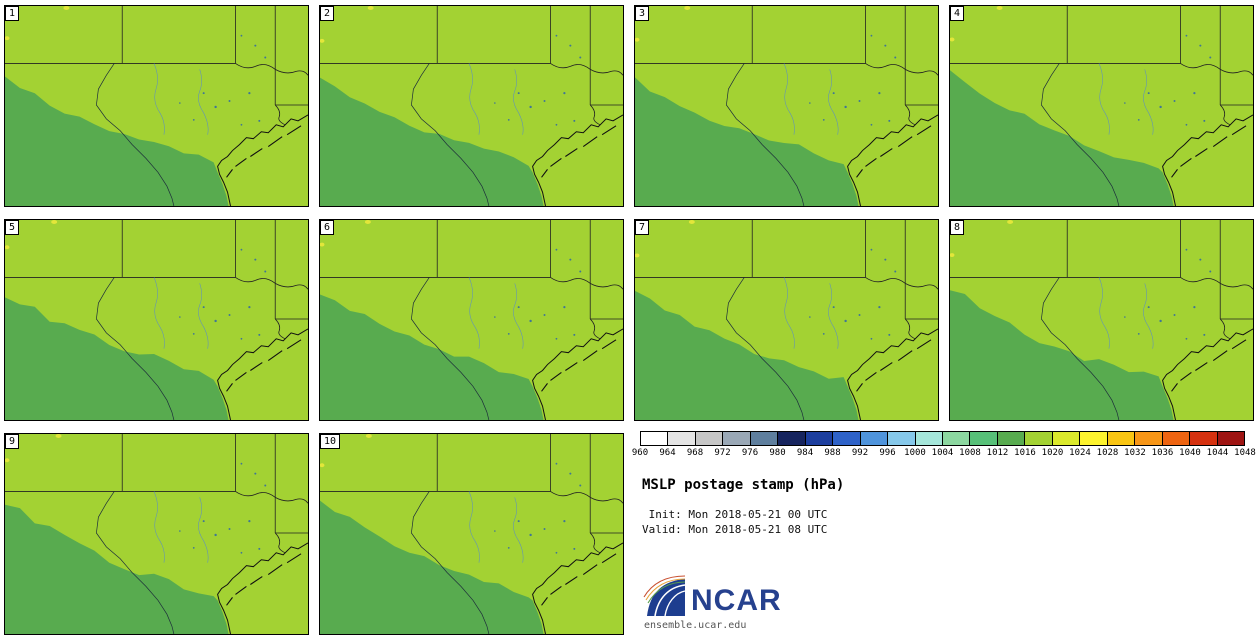 The height and width of the screenshot is (635, 1260). What do you see at coordinates (832, 453) in the screenshot?
I see `colorbar-tick: 988` at bounding box center [832, 453].